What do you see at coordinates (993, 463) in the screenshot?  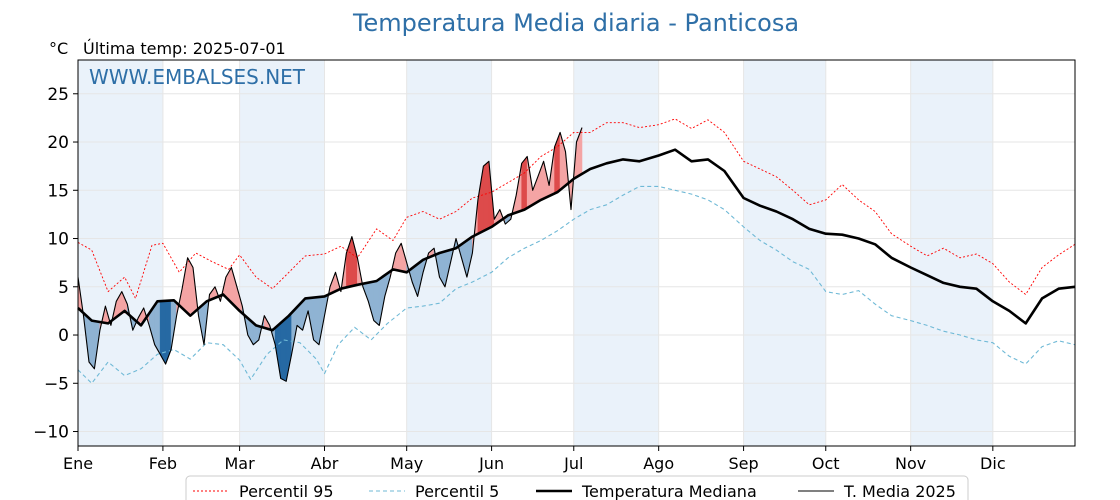 I see `x-tick-label: Dic` at bounding box center [993, 463].